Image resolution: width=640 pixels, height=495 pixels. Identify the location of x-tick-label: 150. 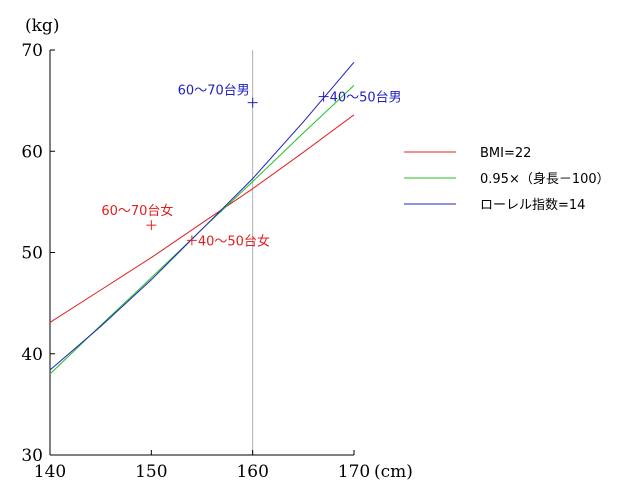
(151, 472).